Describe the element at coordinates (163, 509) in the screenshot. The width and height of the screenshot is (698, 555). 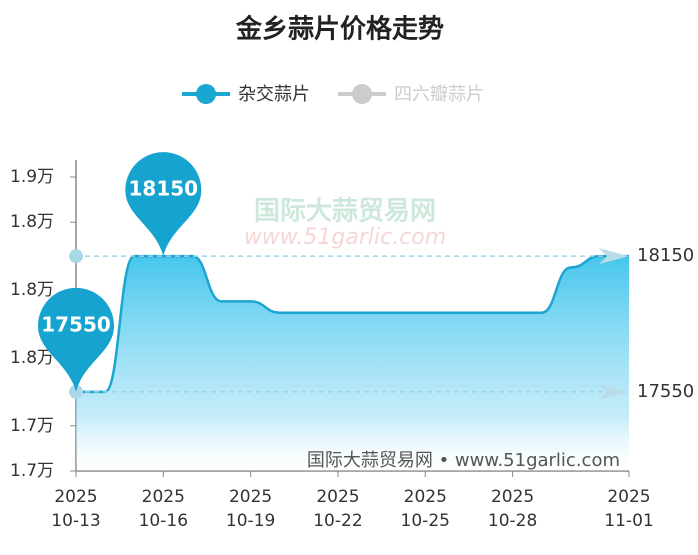
I see `x-tick-label: 2025 10-16` at that location.